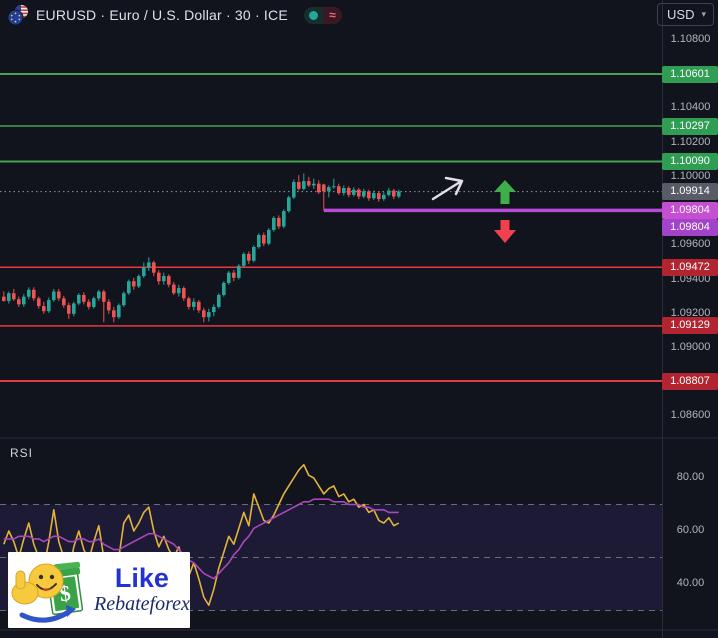  What do you see at coordinates (17, 15) in the screenshot?
I see `symbol-flag-icon` at bounding box center [17, 15].